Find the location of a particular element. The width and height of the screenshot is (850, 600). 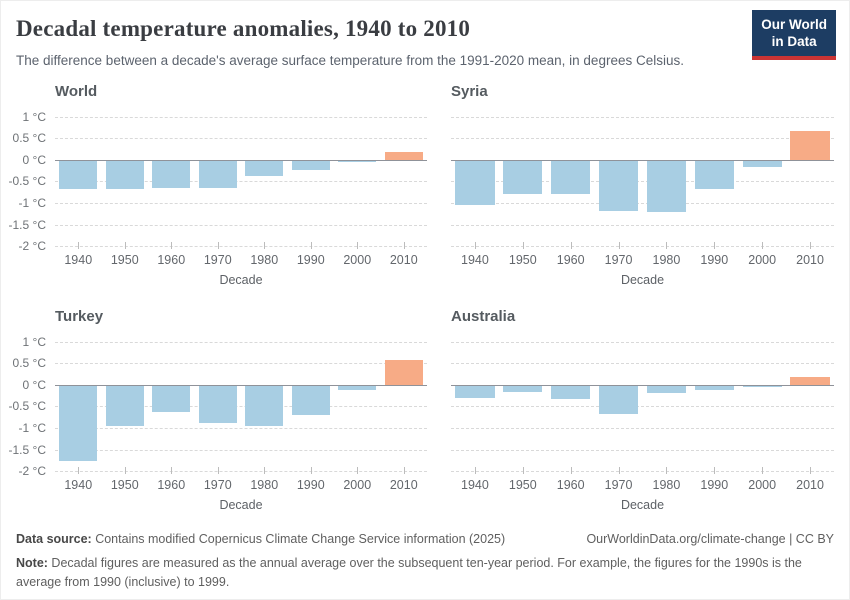

y-tick-label: 0.5 °C is located at coordinates (29, 363).